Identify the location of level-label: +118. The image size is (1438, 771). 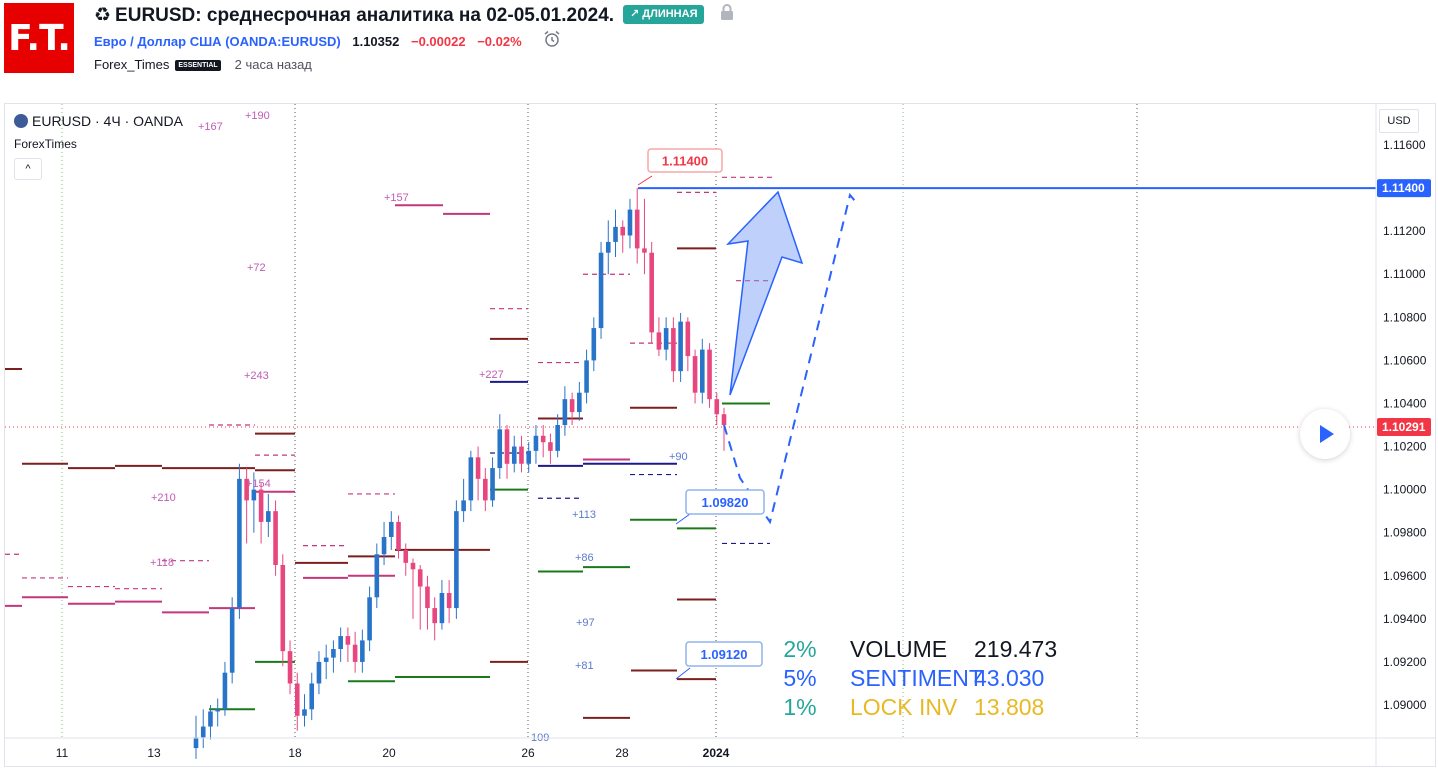
(162, 563).